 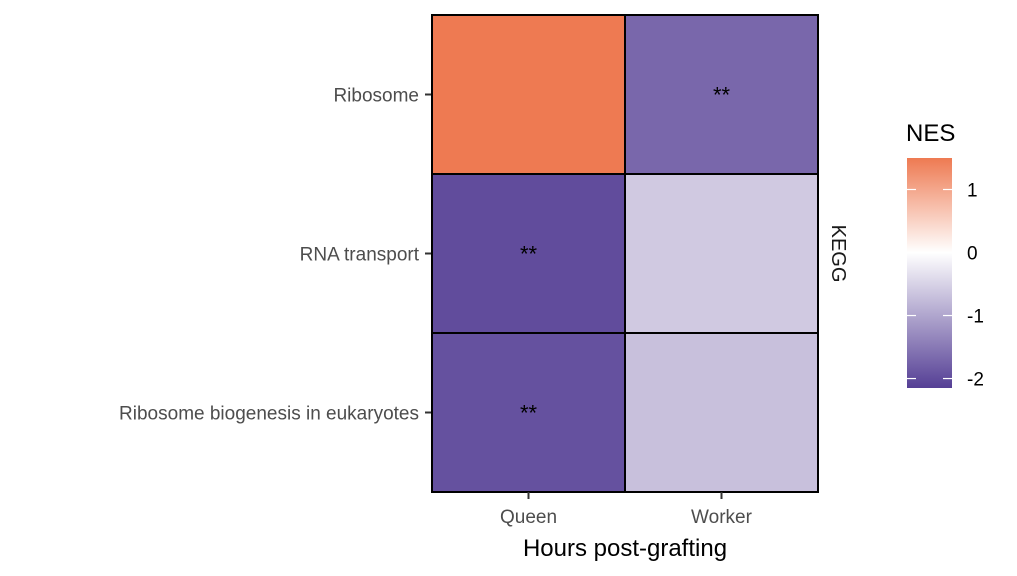 What do you see at coordinates (838, 254) in the screenshot?
I see `facet-strip-label: KEGG` at bounding box center [838, 254].